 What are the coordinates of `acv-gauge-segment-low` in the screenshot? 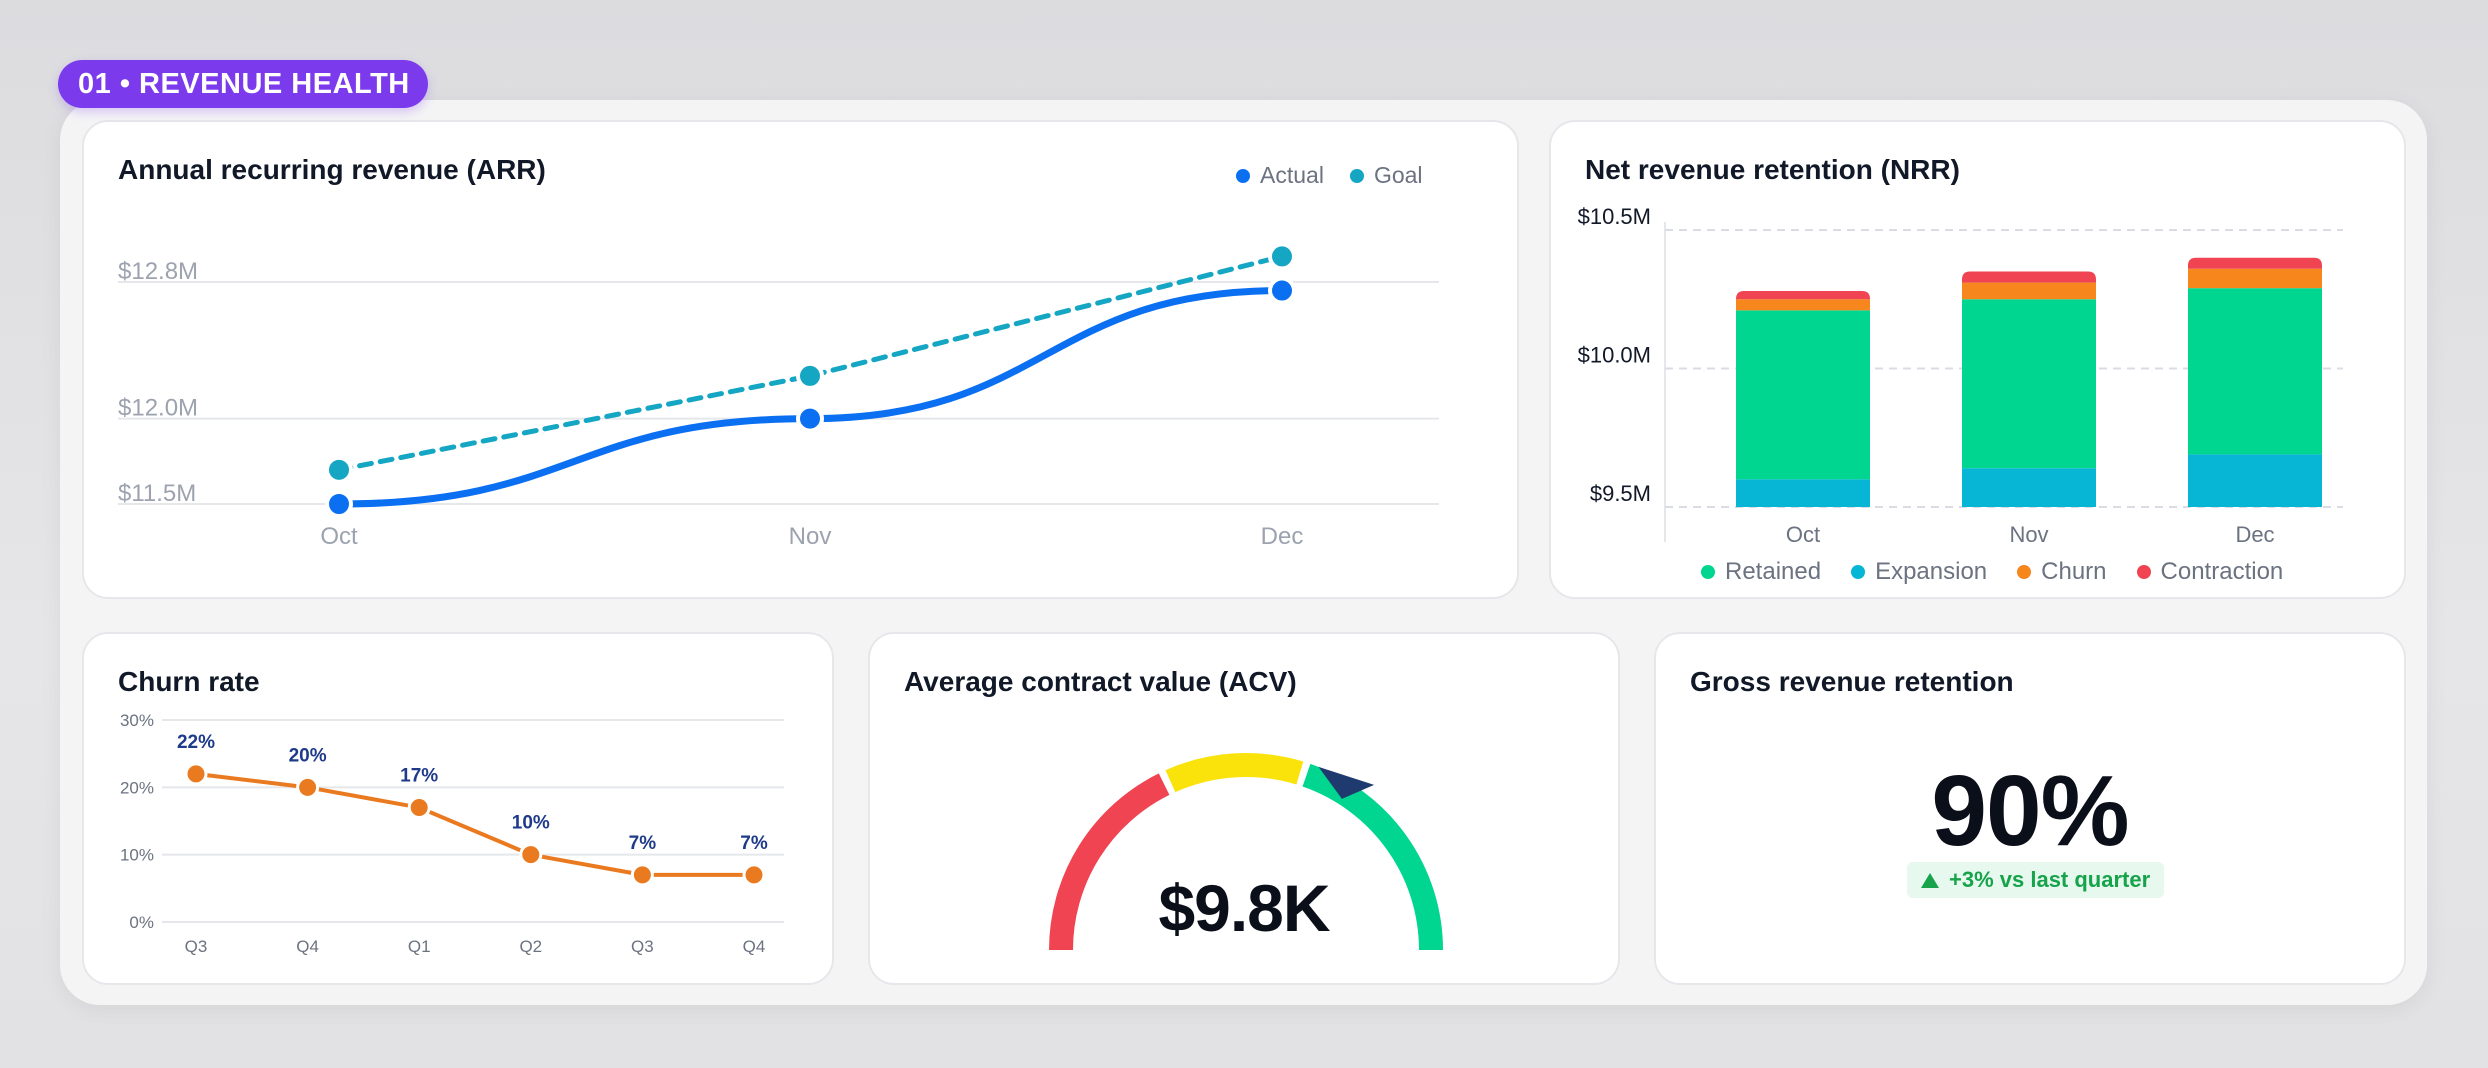 It's located at (1109, 862).